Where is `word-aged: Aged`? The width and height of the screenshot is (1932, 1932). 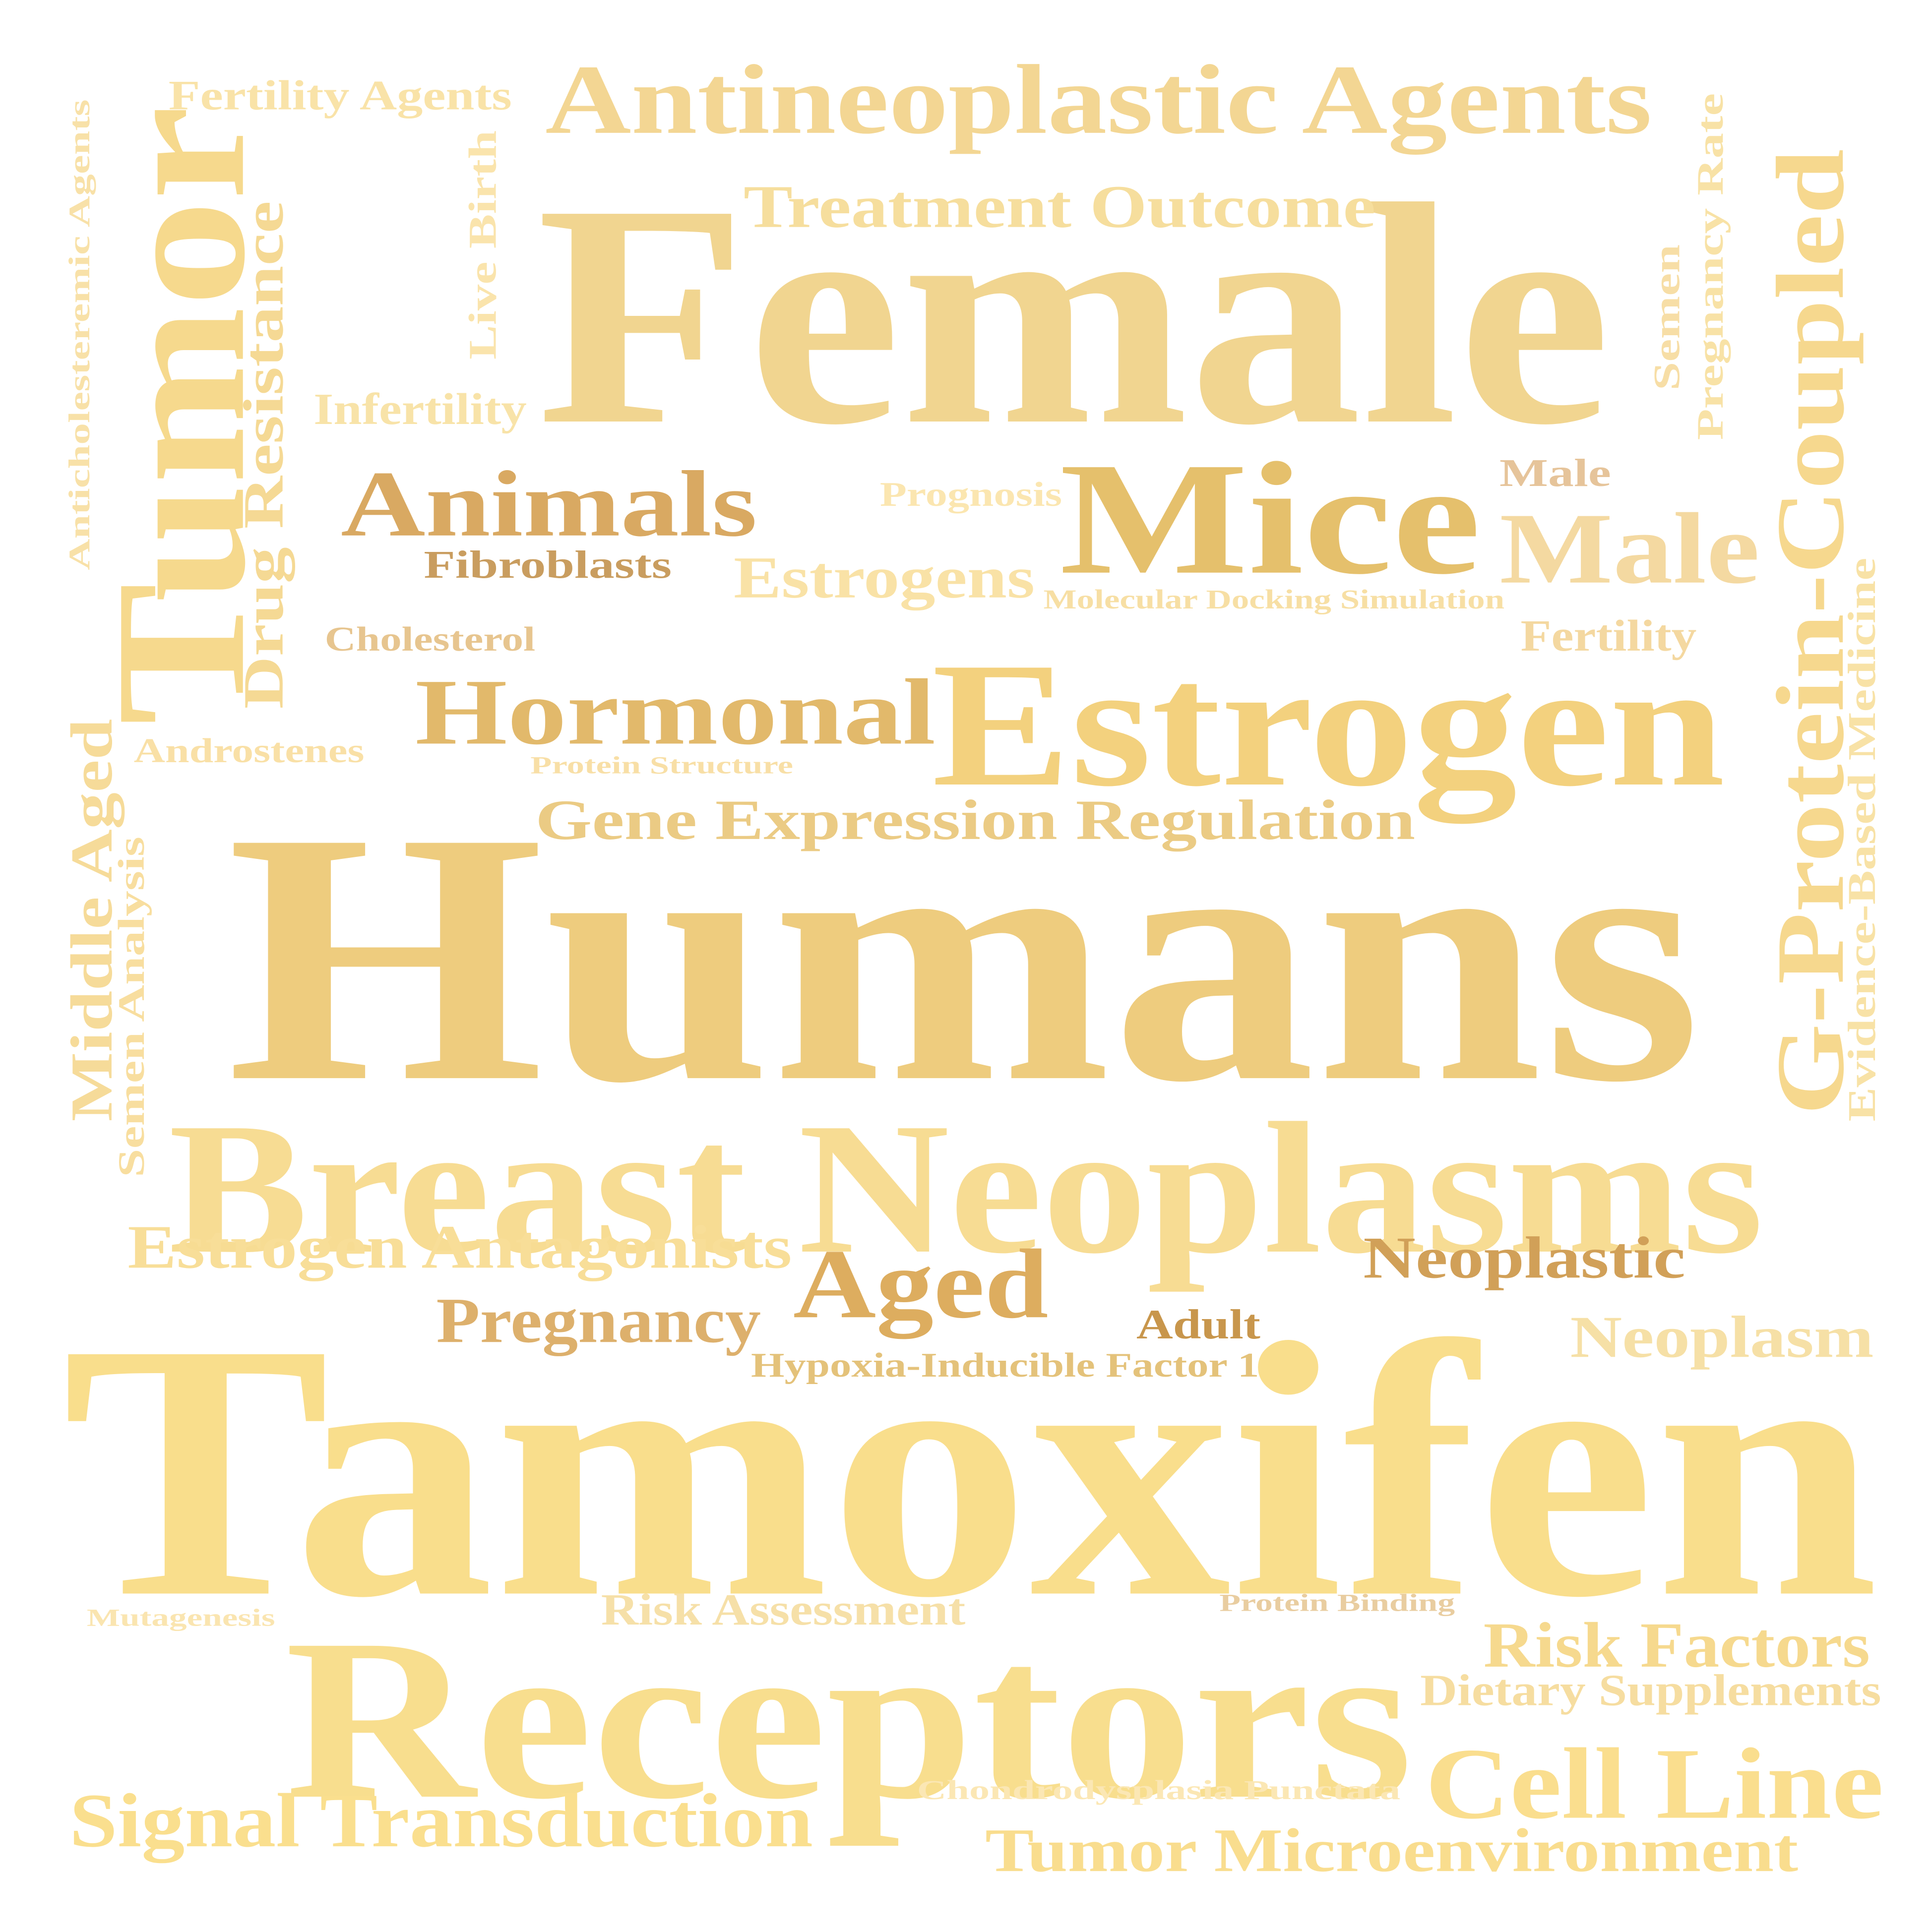 word-aged: Aged is located at coordinates (921, 1284).